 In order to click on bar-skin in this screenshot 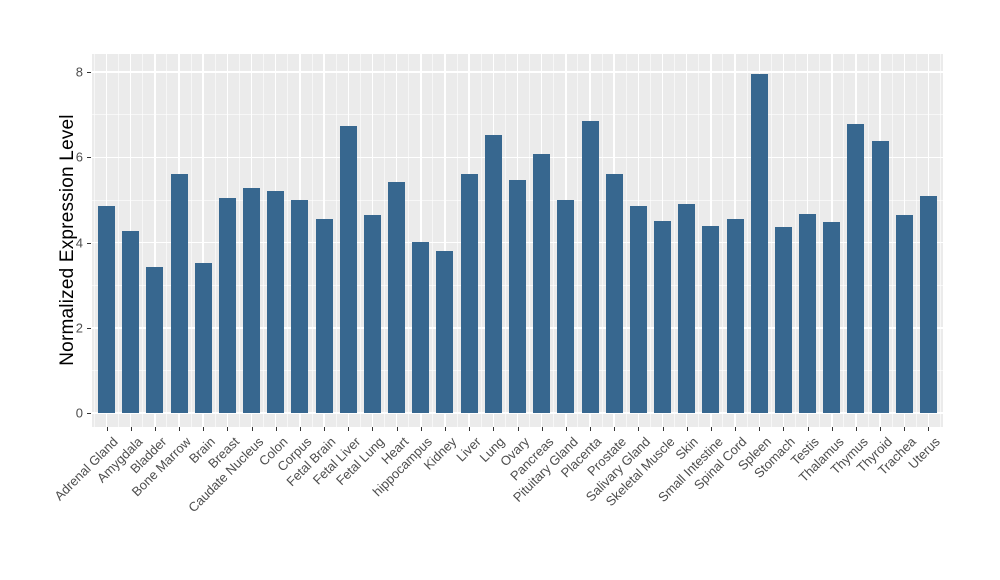, I will do `click(687, 308)`.